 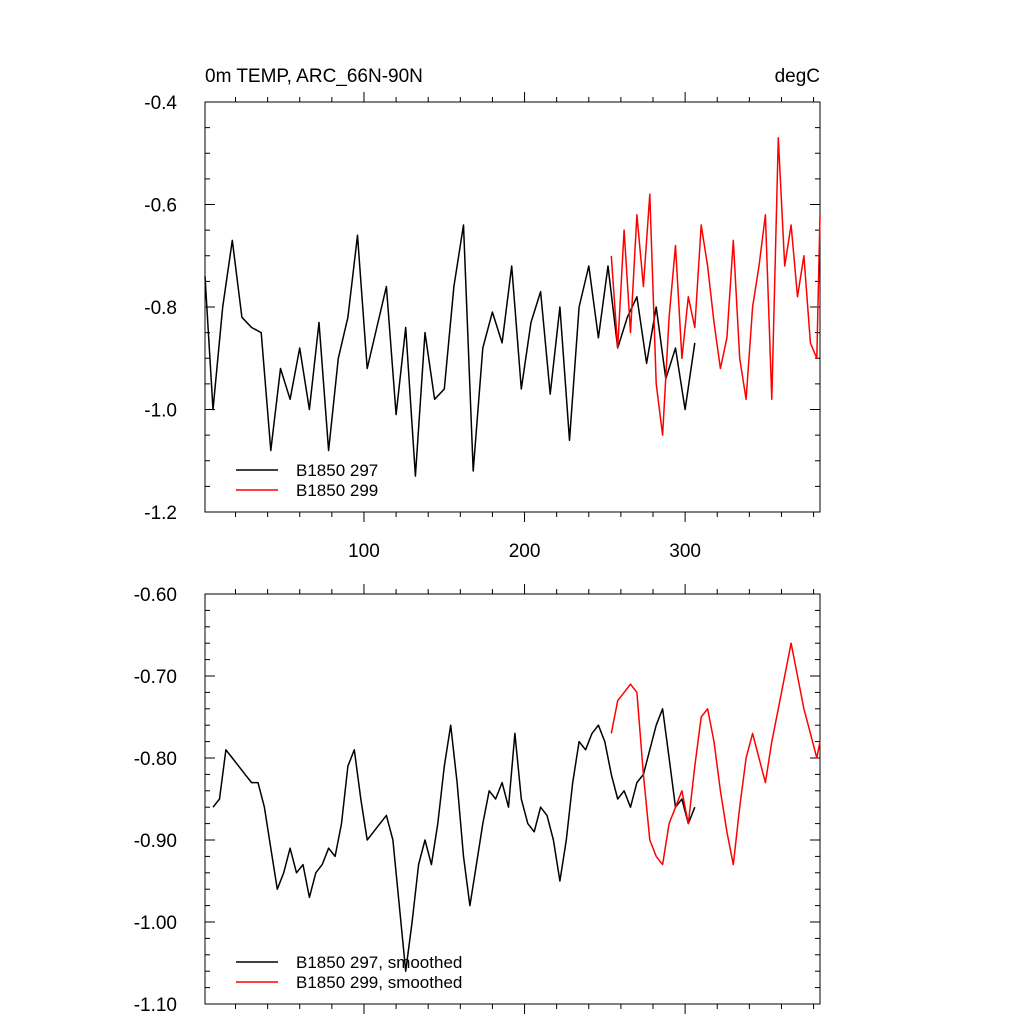 I want to click on x-tick-label: 300, so click(x=685, y=551).